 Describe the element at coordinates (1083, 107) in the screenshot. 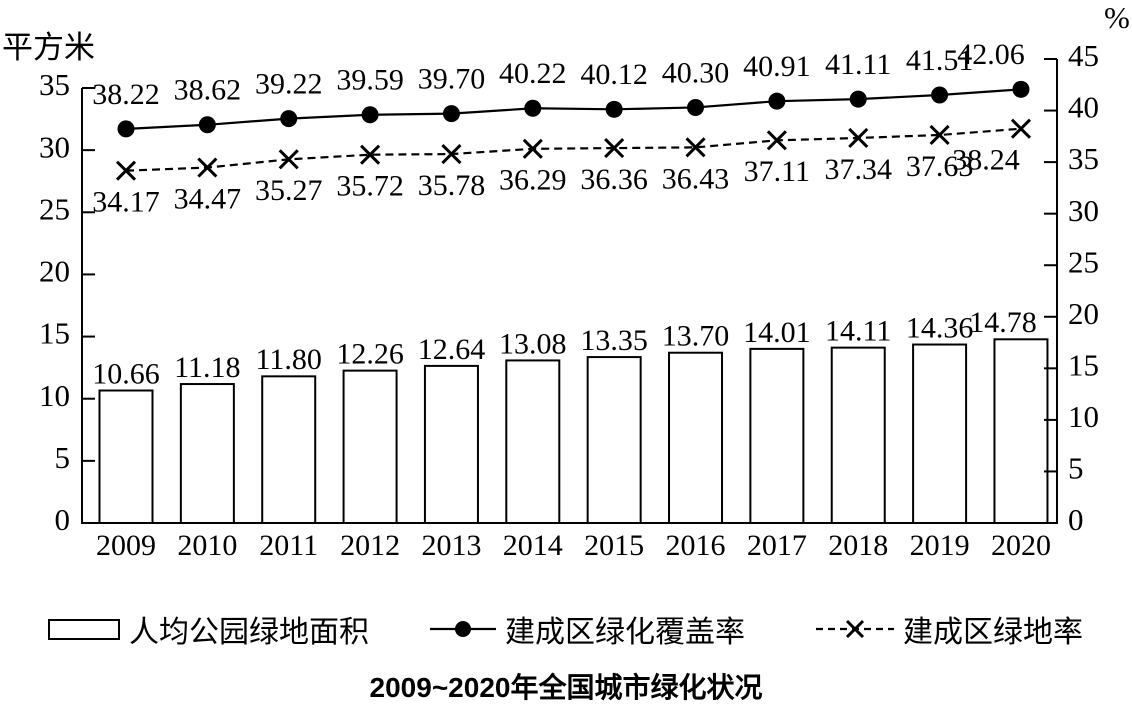

I see `right-axis-tick-label: 40` at that location.